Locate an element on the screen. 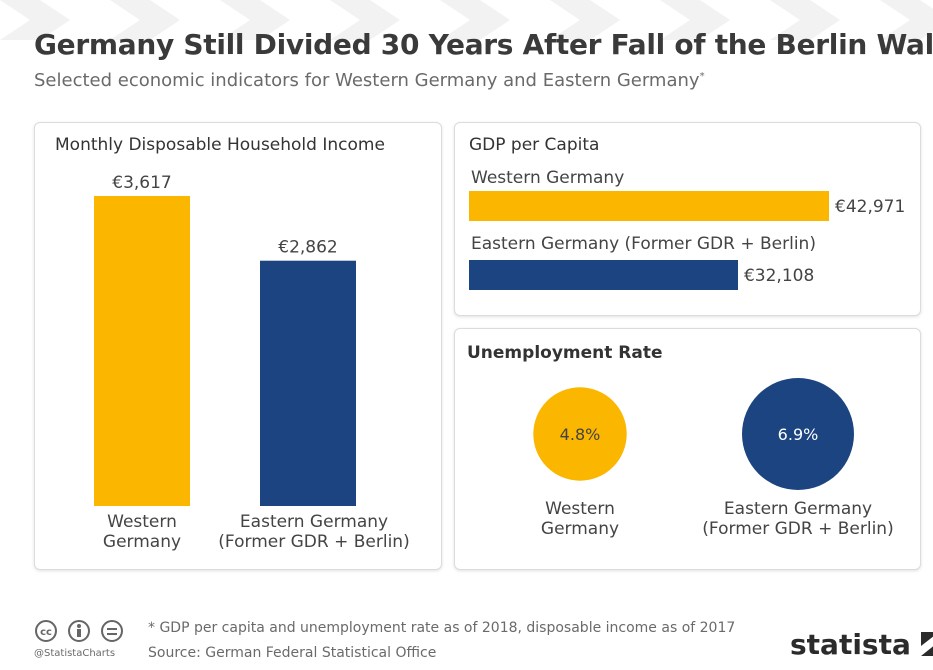  gdp-category-label: Western Germany is located at coordinates (547, 178).